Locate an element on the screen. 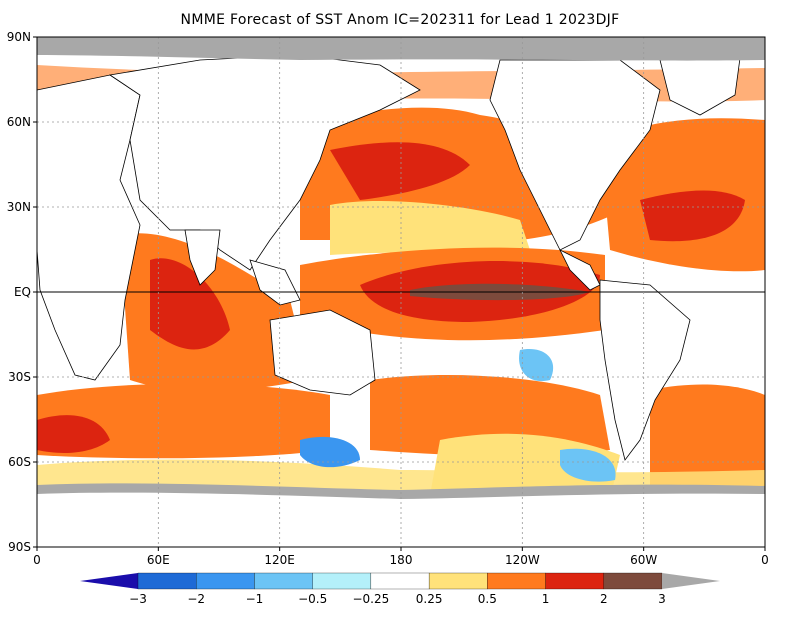  colorbar-label: 0.5 is located at coordinates (487, 599).